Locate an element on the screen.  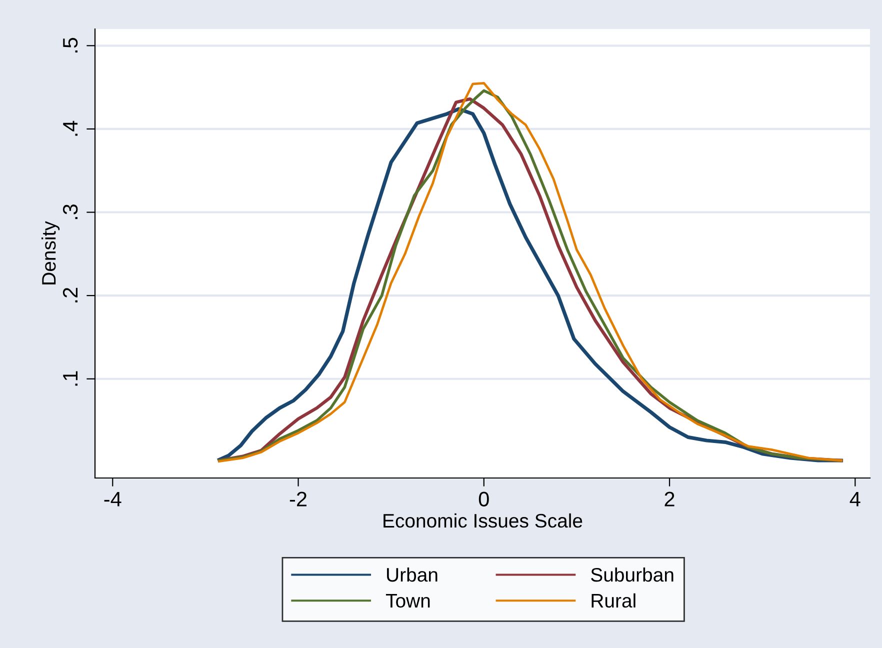
x-tick-label: 4 is located at coordinates (855, 499).